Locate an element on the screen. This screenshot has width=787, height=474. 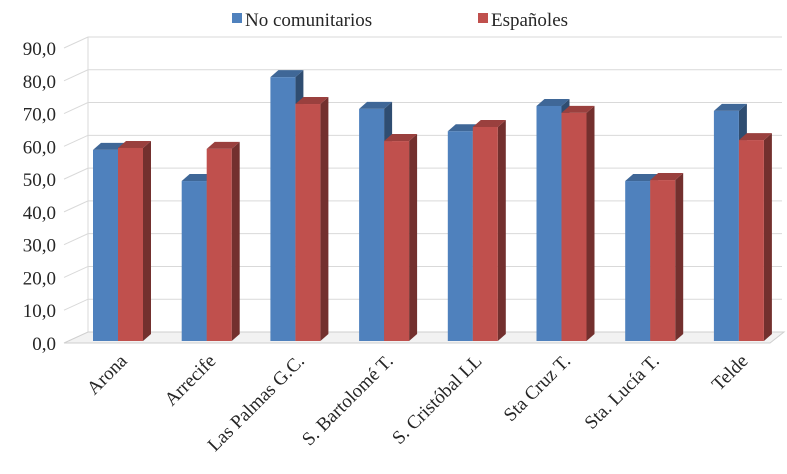
bar-espanoles-las-palmas-g-c is located at coordinates (312, 219).